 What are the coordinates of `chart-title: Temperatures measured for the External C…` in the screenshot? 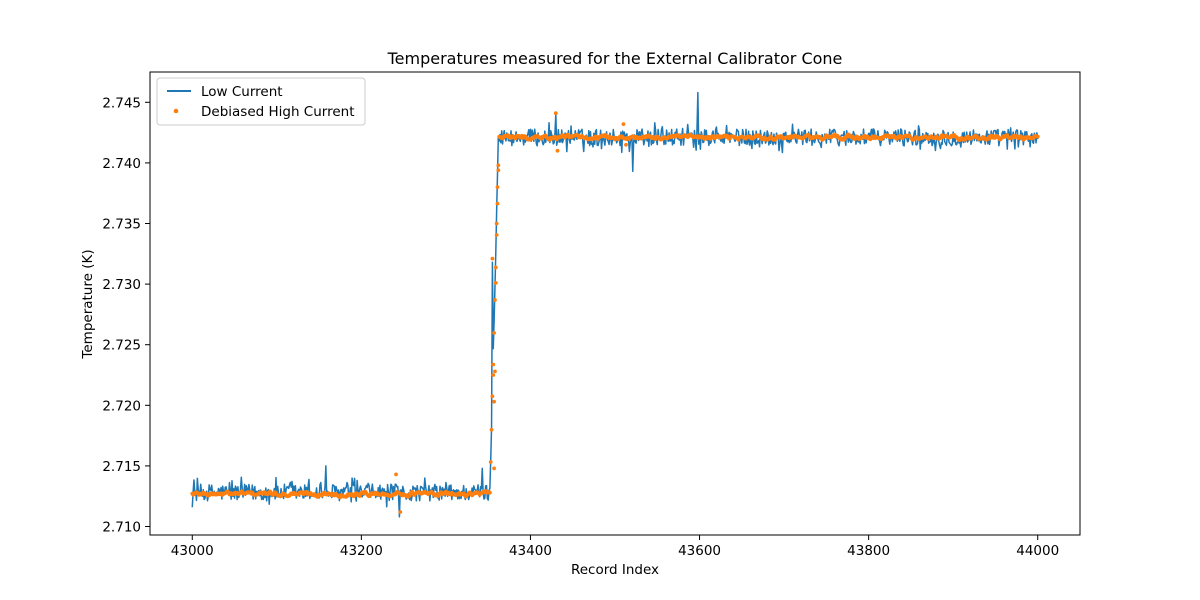 It's located at (615, 58).